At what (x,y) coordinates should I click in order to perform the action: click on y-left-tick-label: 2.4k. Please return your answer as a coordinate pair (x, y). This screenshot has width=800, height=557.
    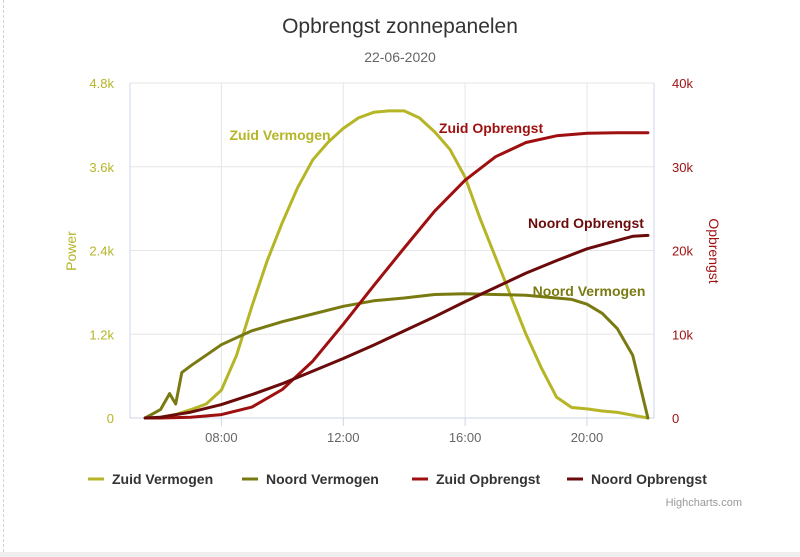
    Looking at the image, I should click on (101, 251).